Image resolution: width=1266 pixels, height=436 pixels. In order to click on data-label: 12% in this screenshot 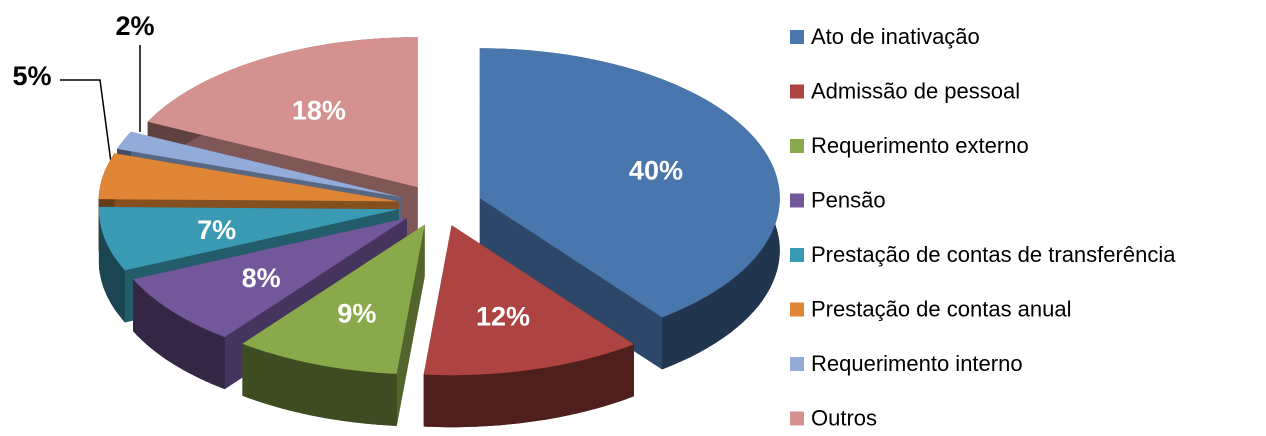, I will do `click(503, 317)`.